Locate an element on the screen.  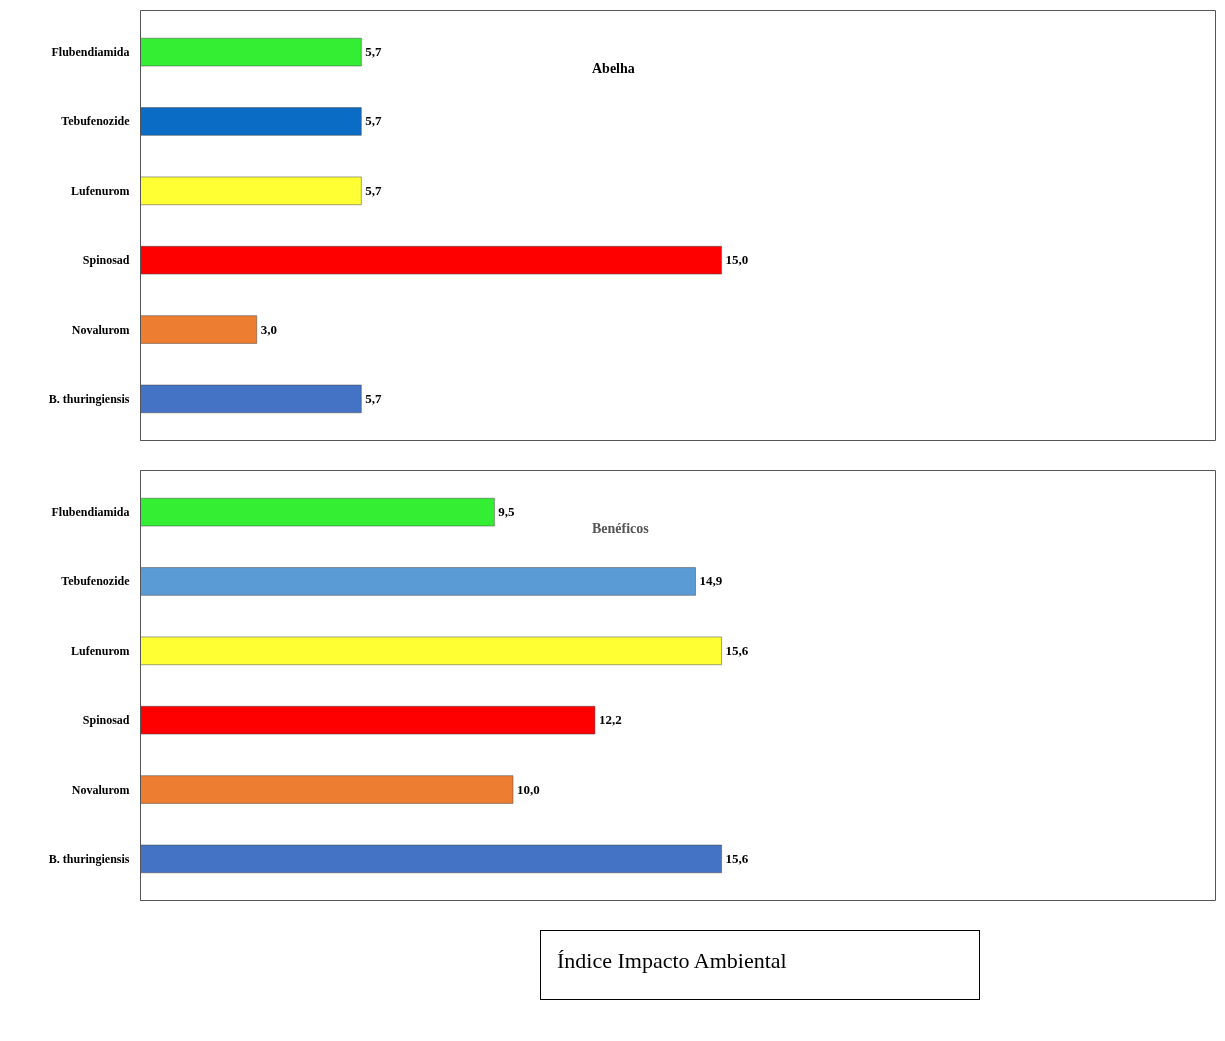
data-label: 3,0 is located at coordinates (268, 329).